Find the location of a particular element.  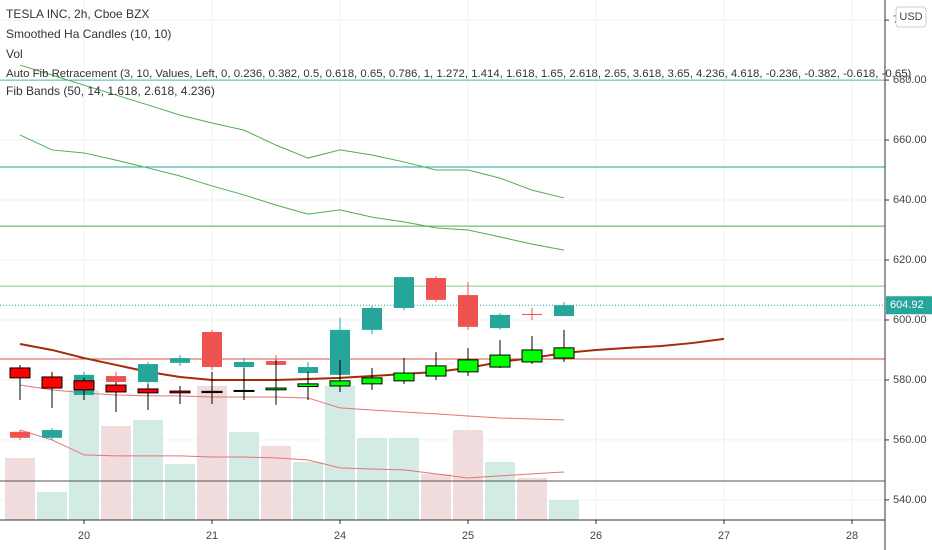

x-tick-label: 25 is located at coordinates (468, 536).